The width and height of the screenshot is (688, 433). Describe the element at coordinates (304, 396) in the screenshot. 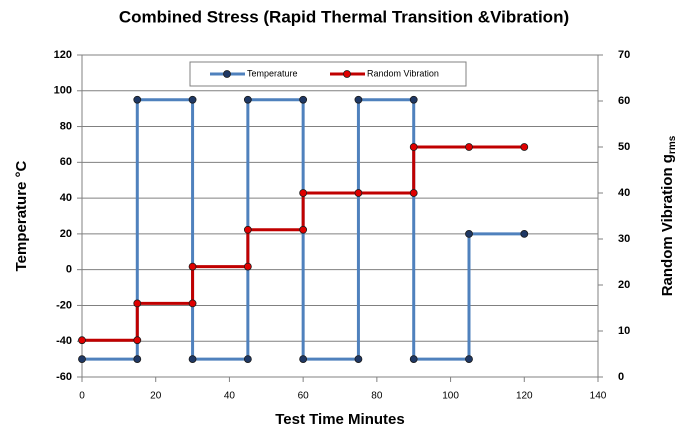

I see `x-tick-label: 60` at that location.